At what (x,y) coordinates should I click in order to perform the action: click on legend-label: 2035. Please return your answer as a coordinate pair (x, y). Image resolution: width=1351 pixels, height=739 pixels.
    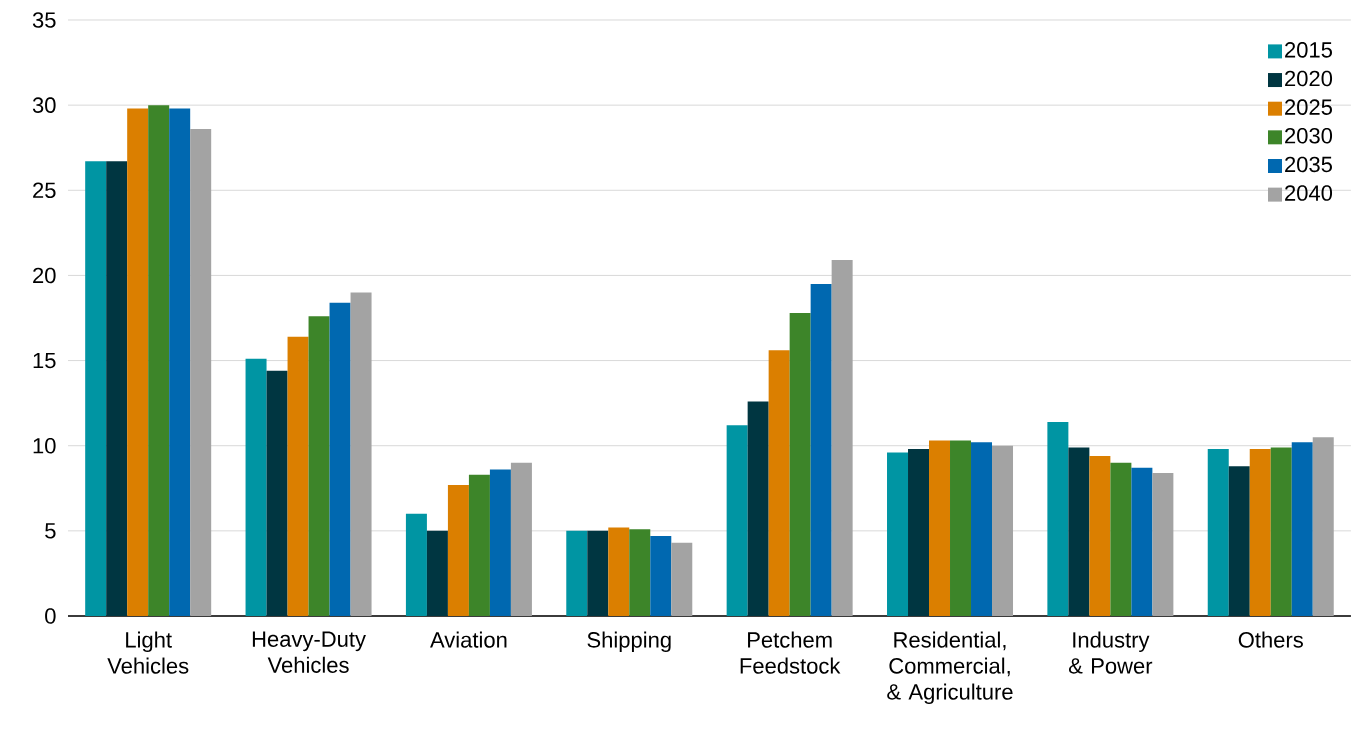
    Looking at the image, I should click on (1308, 164).